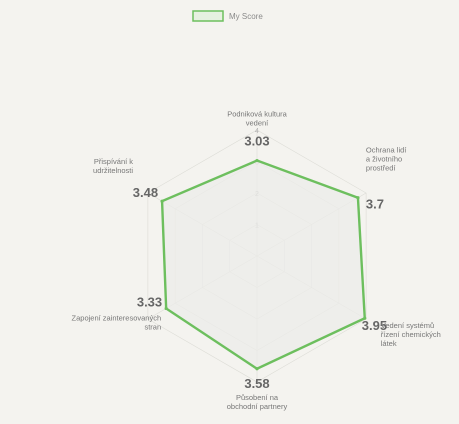 The height and width of the screenshot is (424, 459). What do you see at coordinates (256, 383) in the screenshot?
I see `value-label: 3.58` at bounding box center [256, 383].